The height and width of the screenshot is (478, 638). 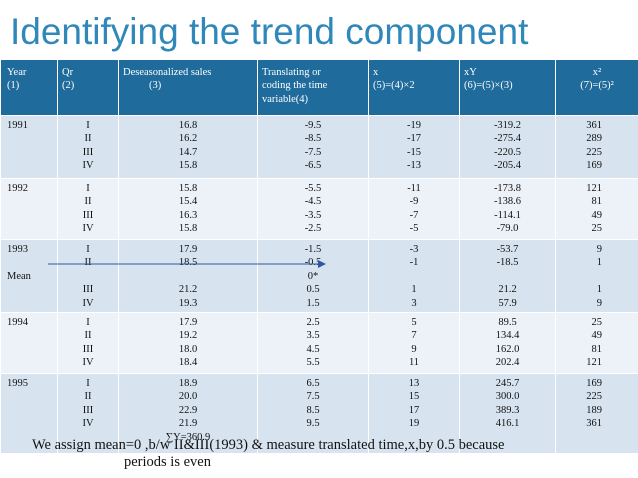 I want to click on header-text: variable(4), so click(x=285, y=99).